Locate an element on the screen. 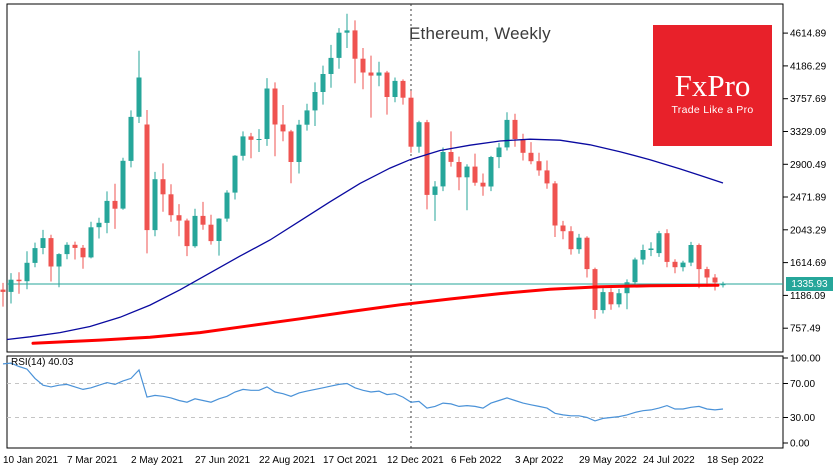  date-axis-label: 27 Jun 2021 is located at coordinates (222, 460).